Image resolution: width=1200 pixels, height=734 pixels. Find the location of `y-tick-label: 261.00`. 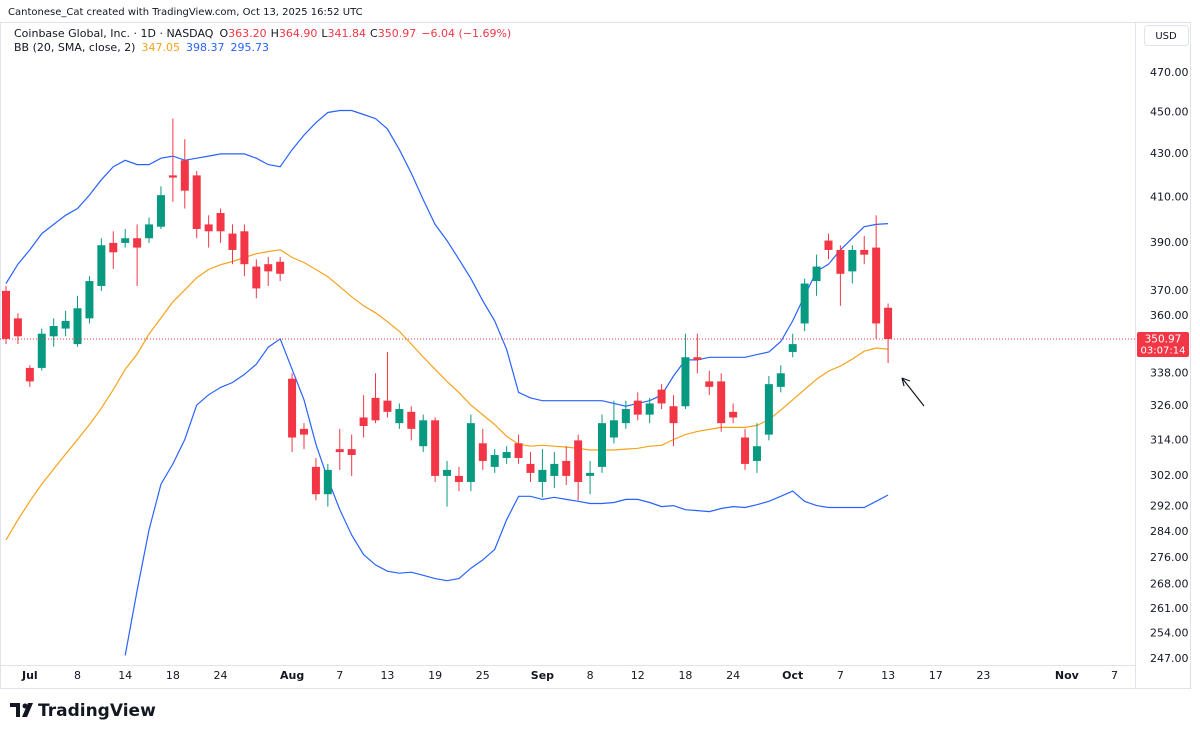

y-tick-label: 261.00 is located at coordinates (1169, 608).